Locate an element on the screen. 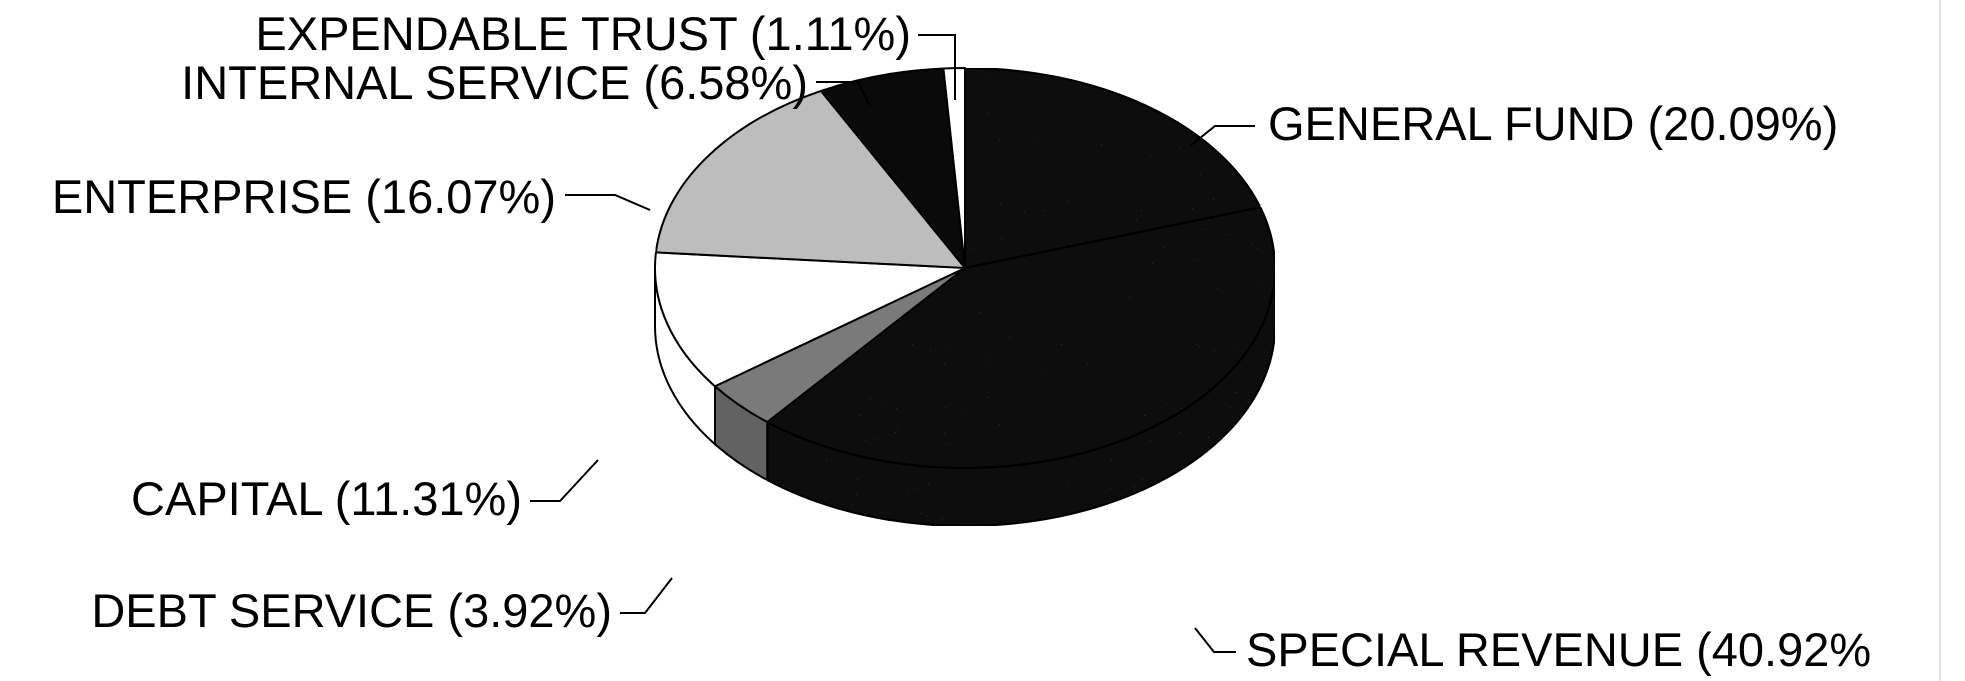 The width and height of the screenshot is (1965, 681). label-internal-service: INTERNAL SERVICE (6.58%) is located at coordinates (494, 82).